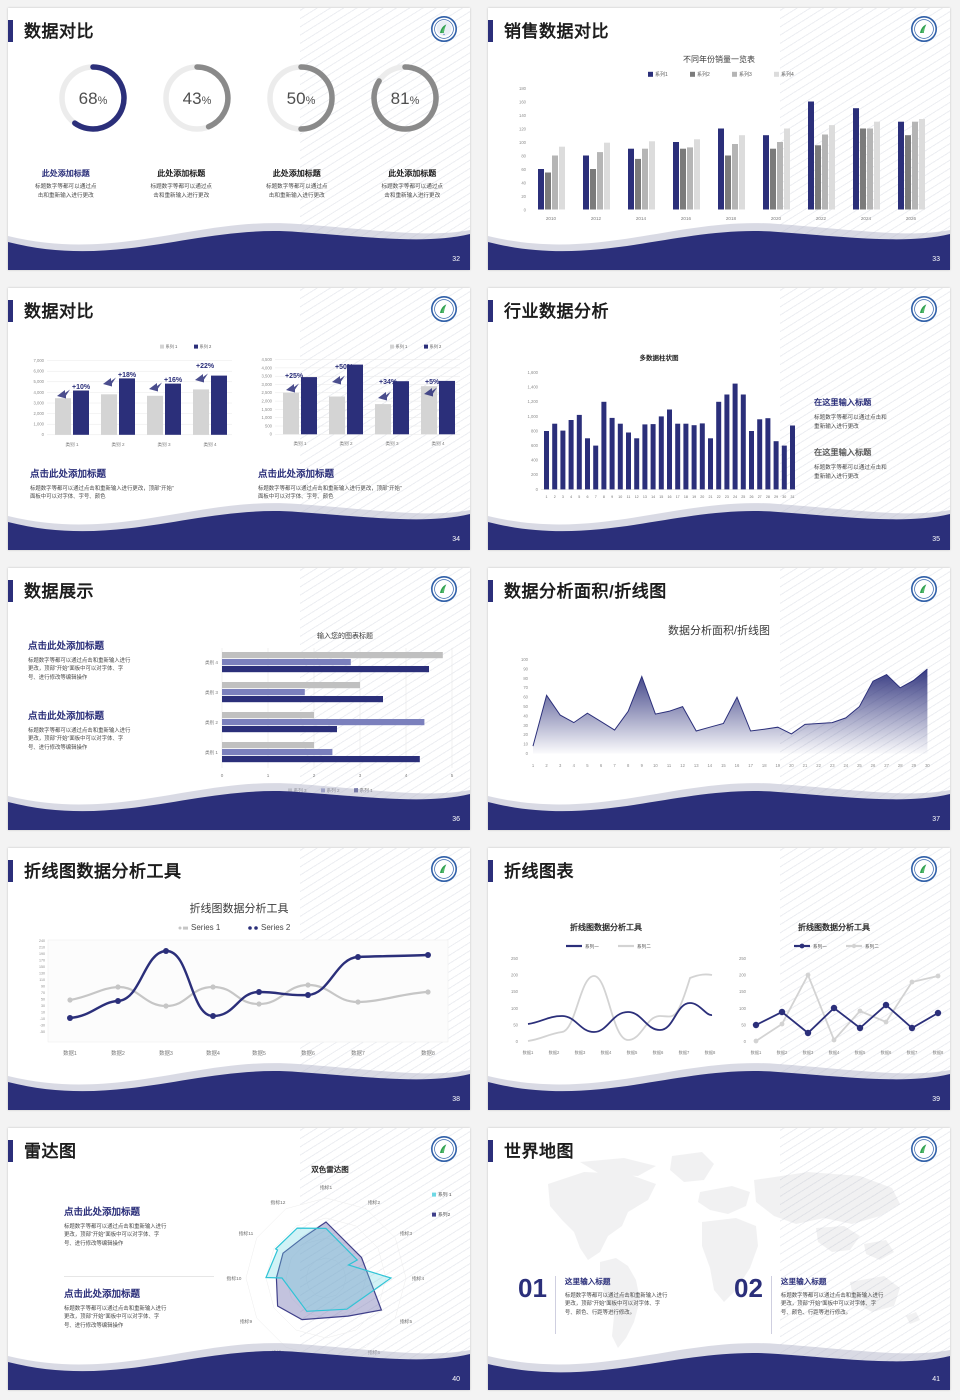 Image resolution: width=960 pixels, height=1400 pixels. What do you see at coordinates (574, 765) in the screenshot?
I see `svg-text: 4` at bounding box center [574, 765].